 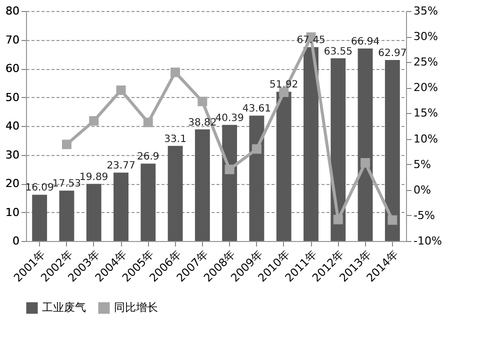 What do you see at coordinates (13, 68) in the screenshot?
I see `y-tick-label: 60` at bounding box center [13, 68].